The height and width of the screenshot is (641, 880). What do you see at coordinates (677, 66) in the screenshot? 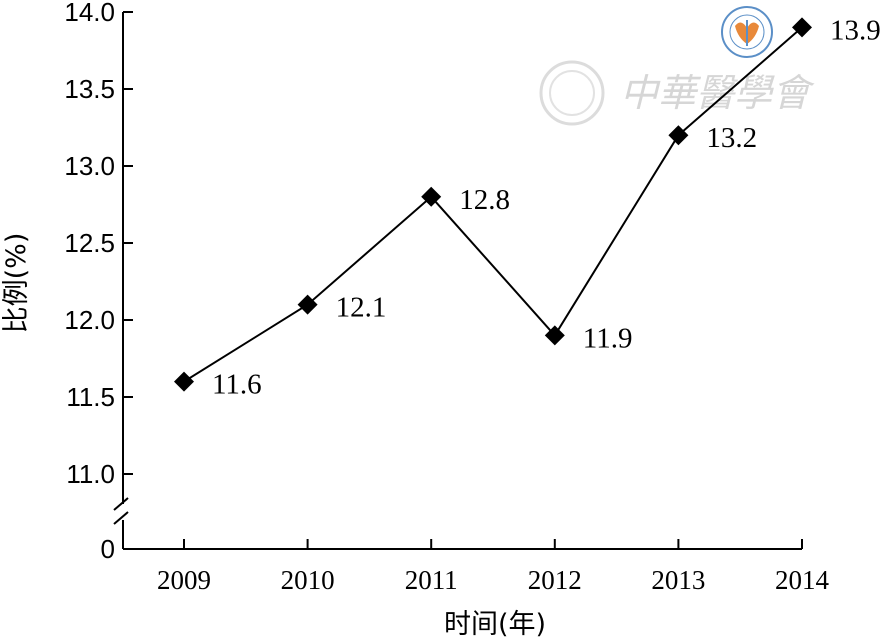
I see `watermark: 中華醫學會` at bounding box center [677, 66].